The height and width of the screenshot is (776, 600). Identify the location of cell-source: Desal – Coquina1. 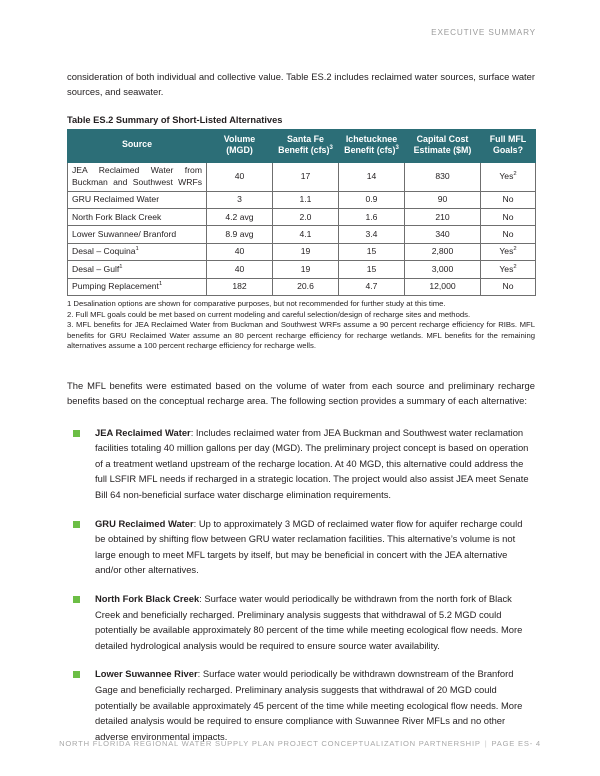
(137, 252).